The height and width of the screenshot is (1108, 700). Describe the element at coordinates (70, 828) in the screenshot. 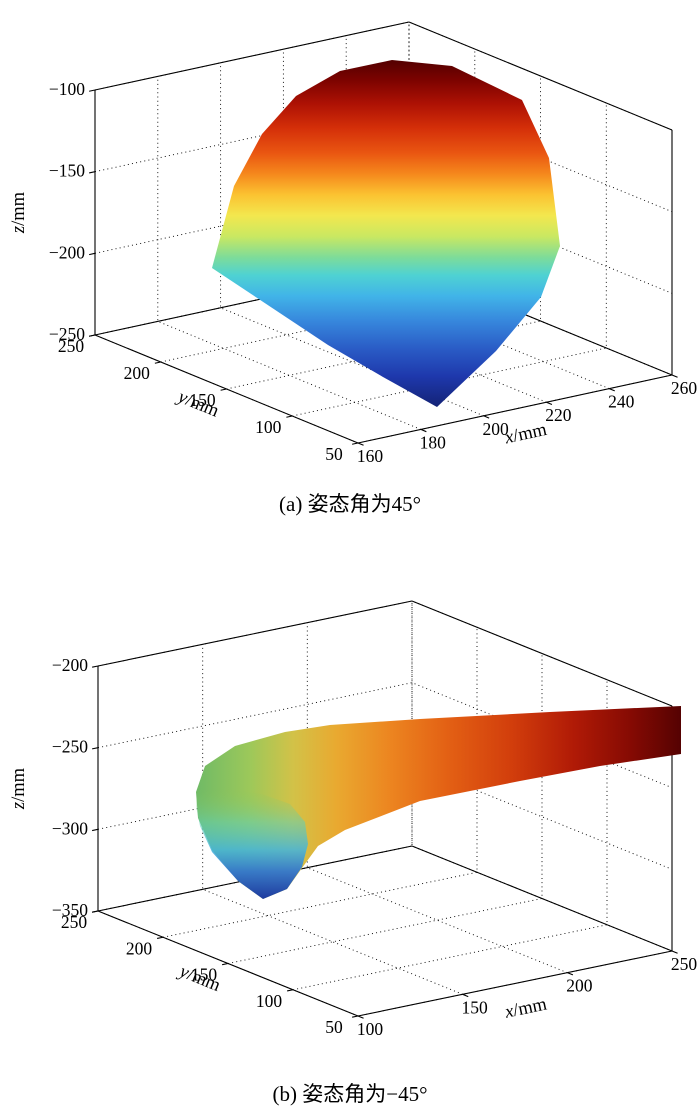

I see `tick-label: −300` at that location.